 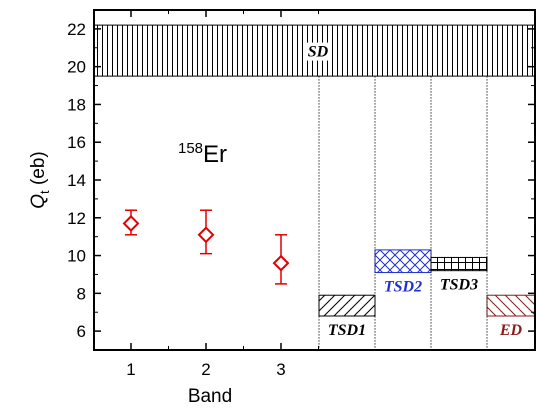 I want to click on y-tick-label: 10, so click(x=76, y=256).